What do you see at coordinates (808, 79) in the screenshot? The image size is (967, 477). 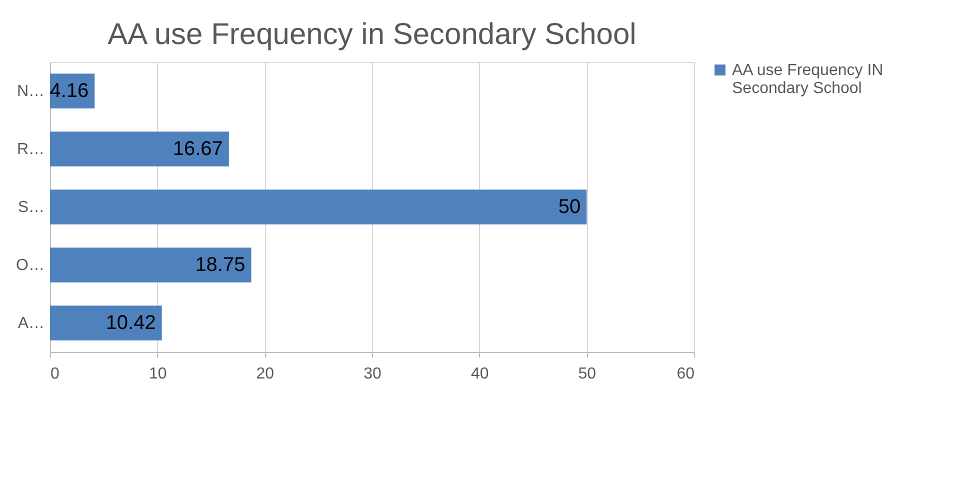 I see `legend-label: AA use Frequency IN Secondary School` at bounding box center [808, 79].